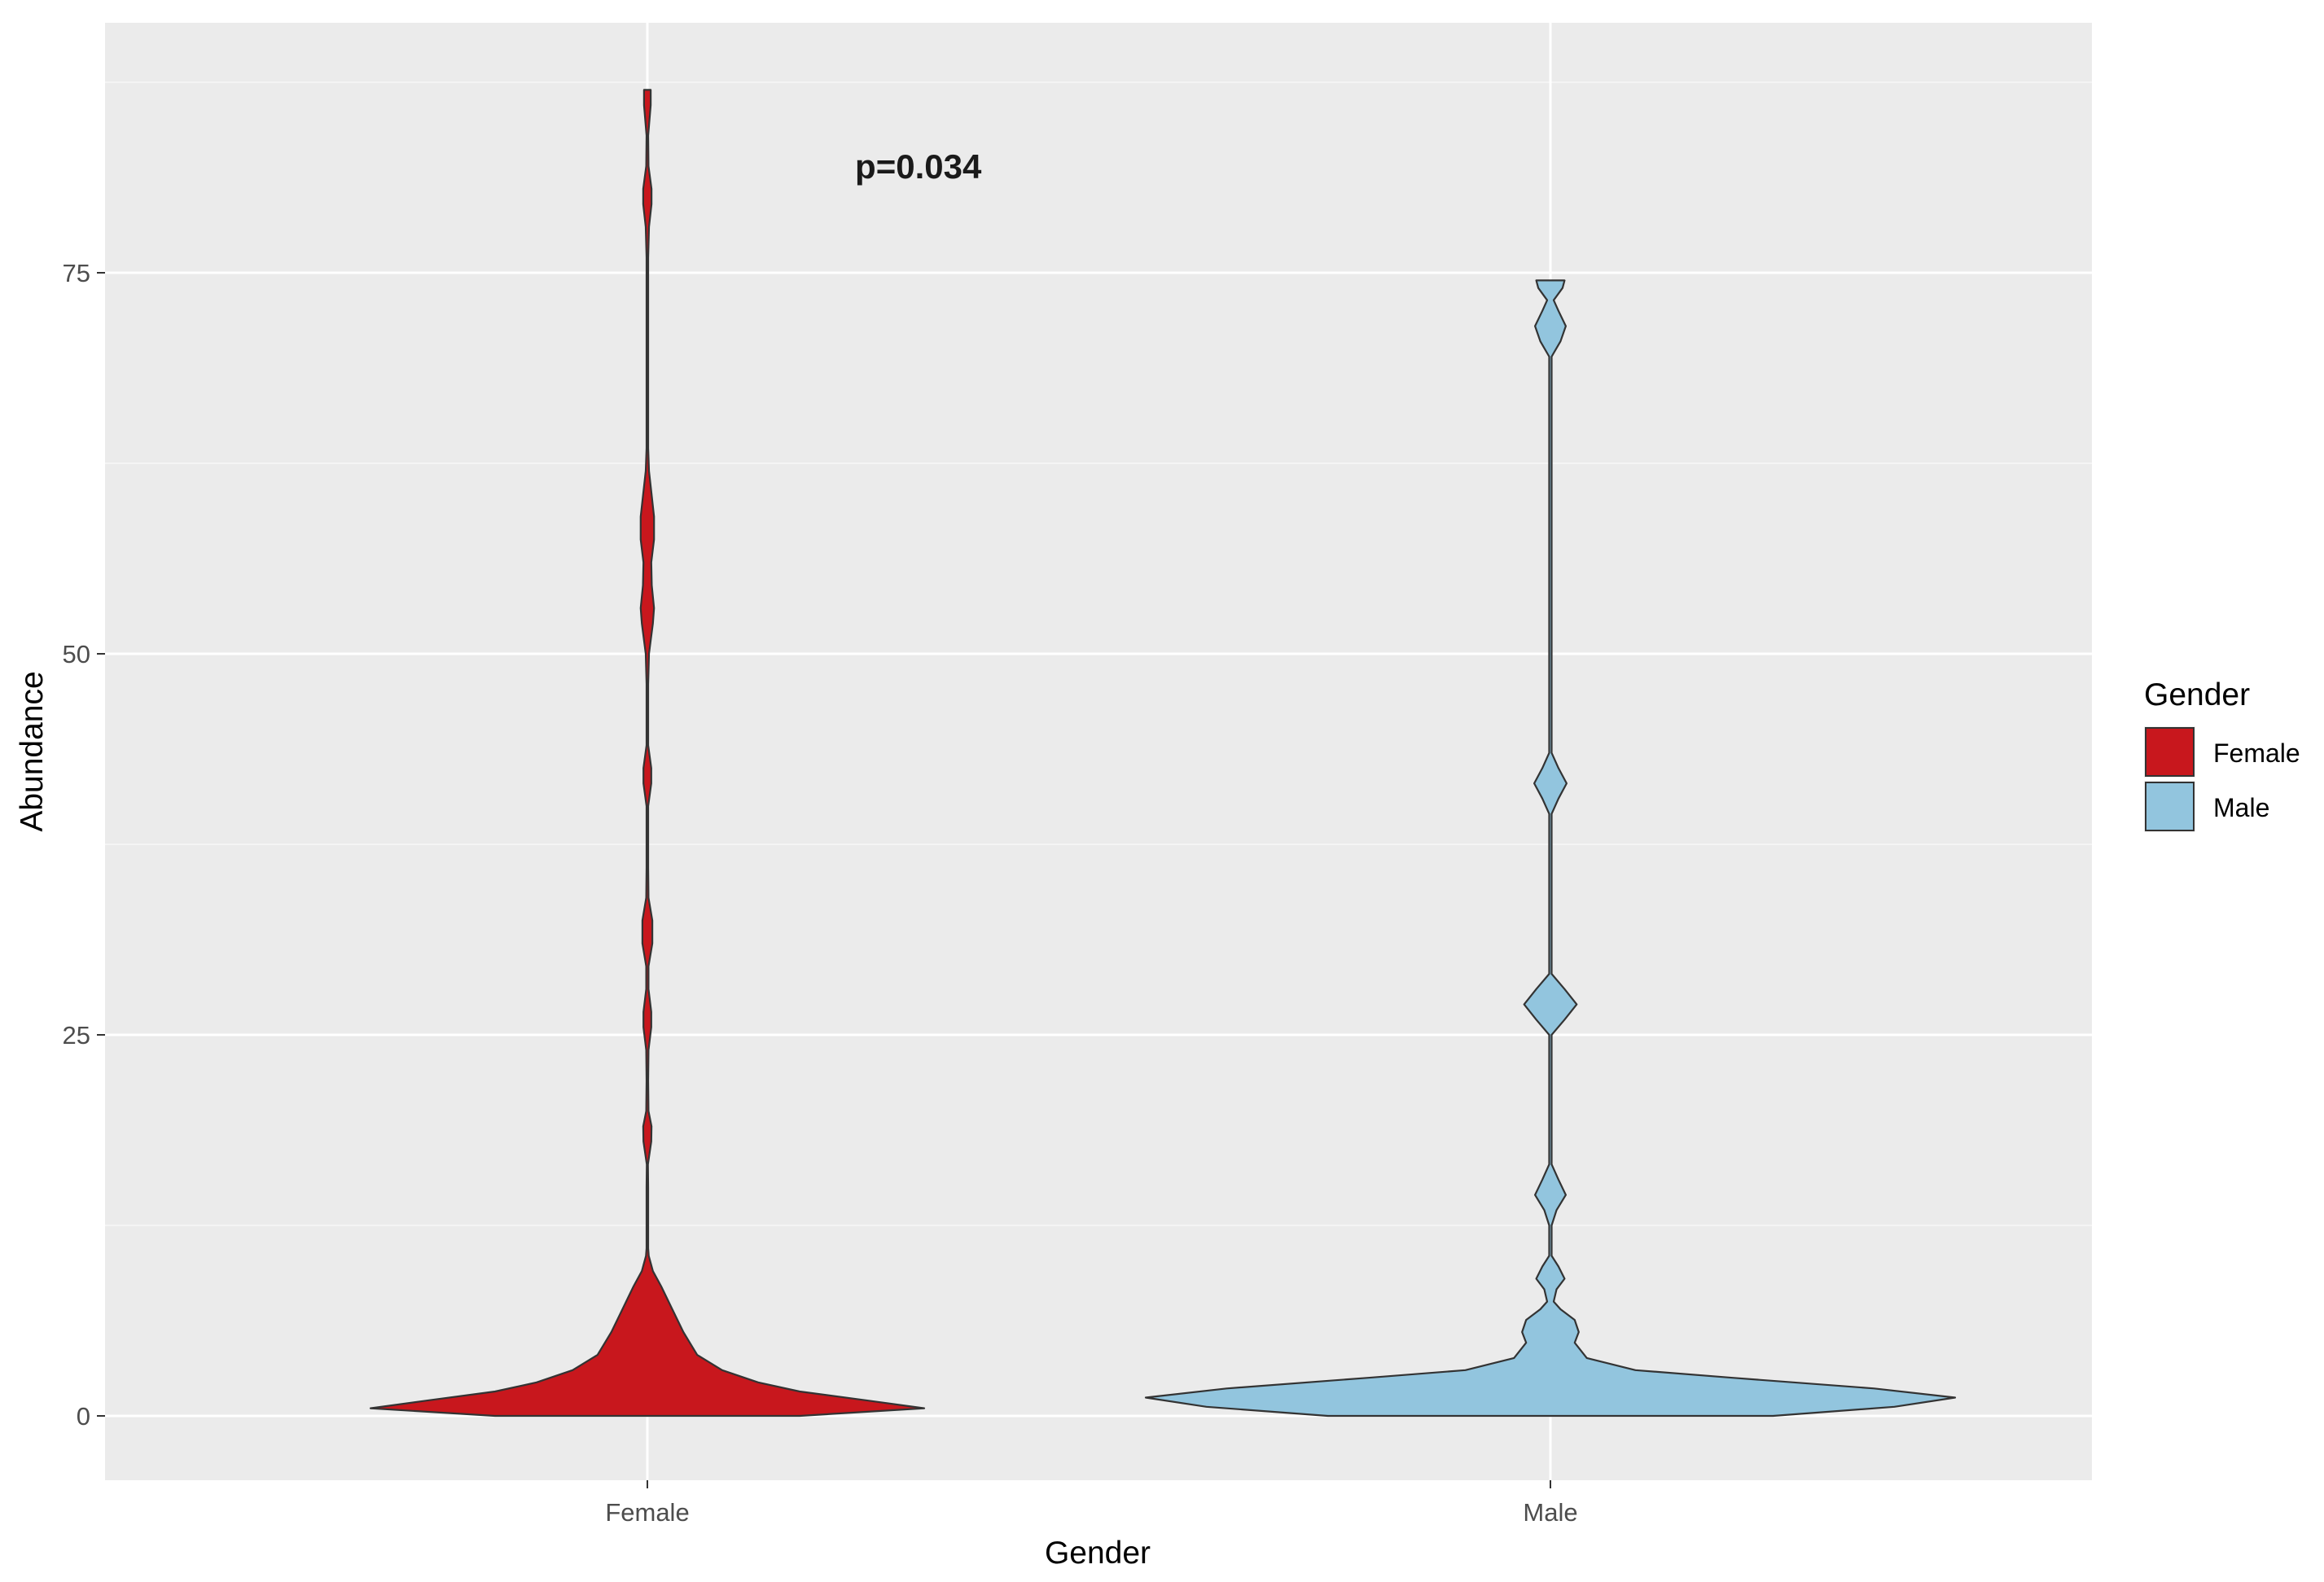  What do you see at coordinates (76, 654) in the screenshot?
I see `y-tick-label: 50` at bounding box center [76, 654].